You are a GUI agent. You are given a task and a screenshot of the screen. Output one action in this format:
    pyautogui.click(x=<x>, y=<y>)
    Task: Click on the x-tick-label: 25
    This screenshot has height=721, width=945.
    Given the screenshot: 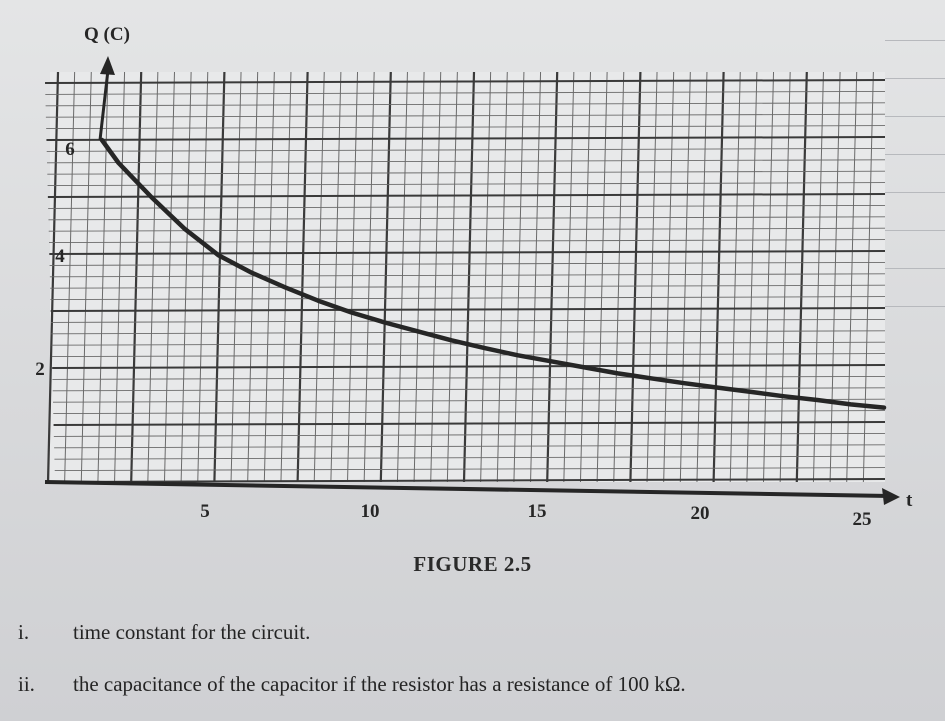 What is the action you would take?
    pyautogui.click(x=862, y=519)
    